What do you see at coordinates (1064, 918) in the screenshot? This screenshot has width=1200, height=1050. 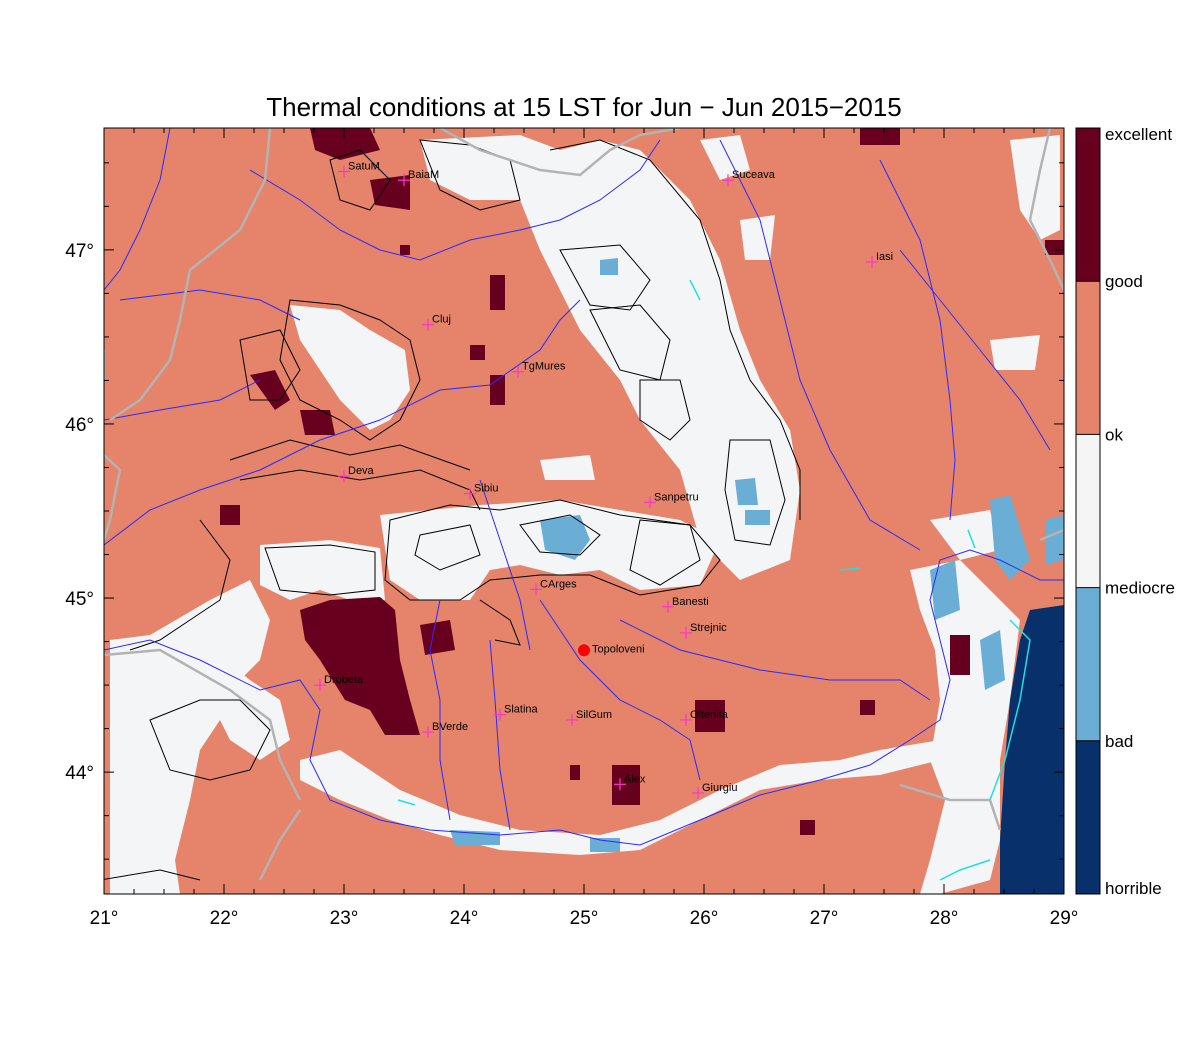 I see `x-tick-label: 29°` at bounding box center [1064, 918].